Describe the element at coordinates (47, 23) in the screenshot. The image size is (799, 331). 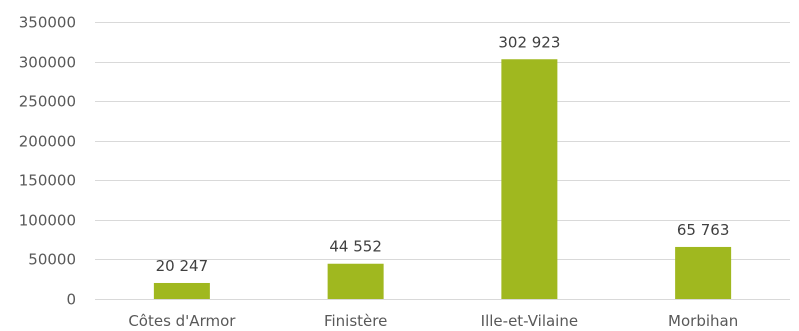
I see `y-tick-label: 350000` at that location.